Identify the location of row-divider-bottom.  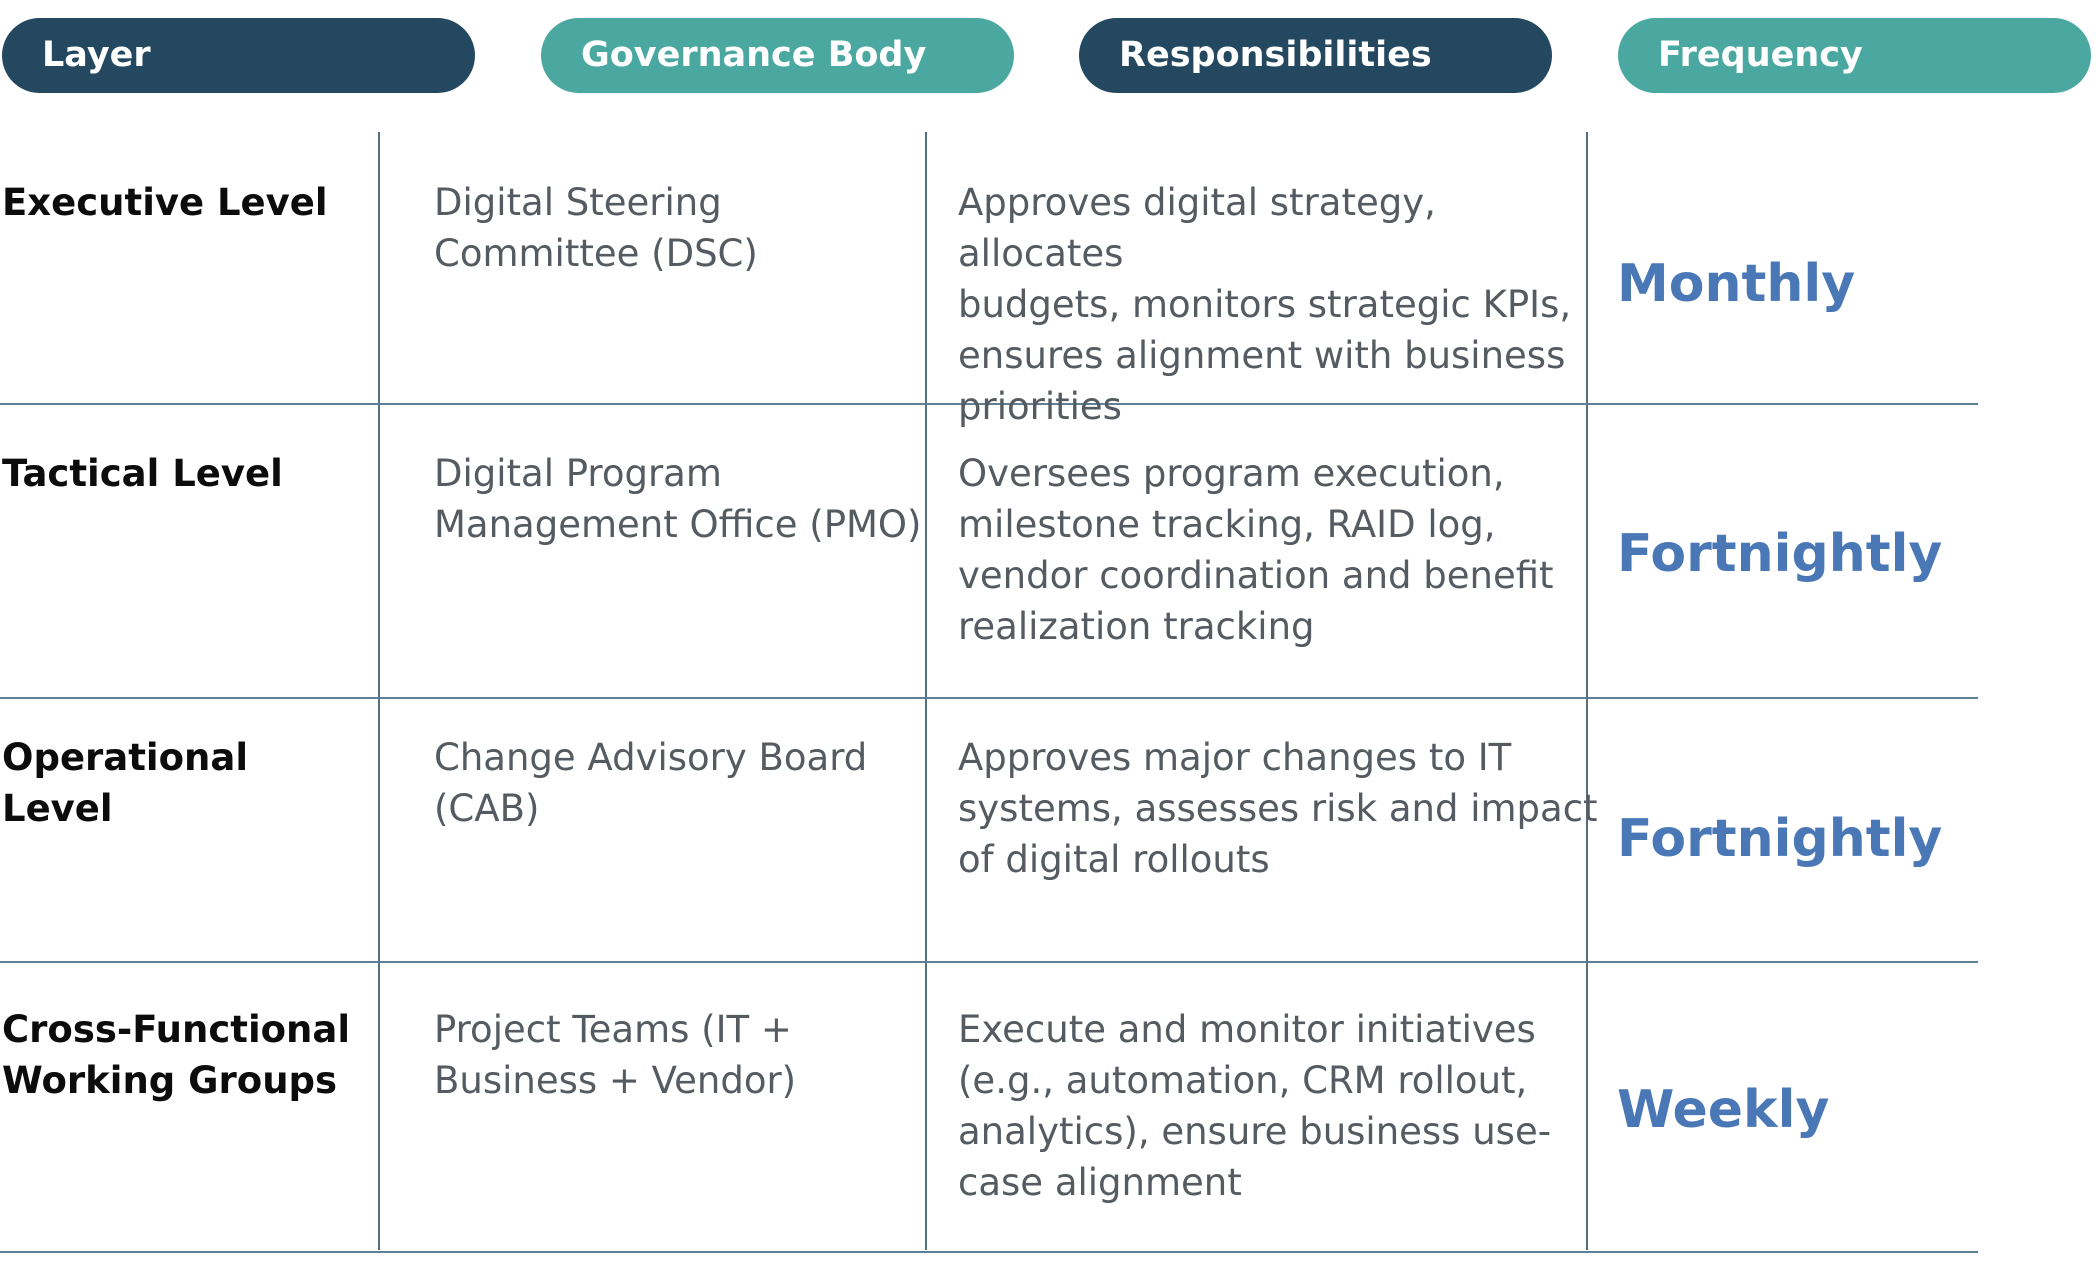
(989, 1252).